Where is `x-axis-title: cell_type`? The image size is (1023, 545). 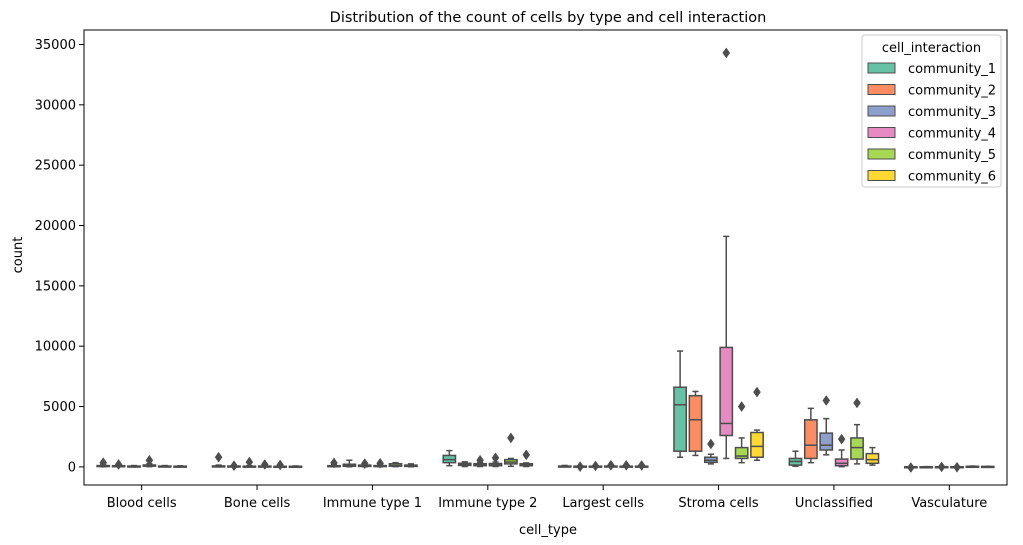
x-axis-title: cell_type is located at coordinates (548, 530).